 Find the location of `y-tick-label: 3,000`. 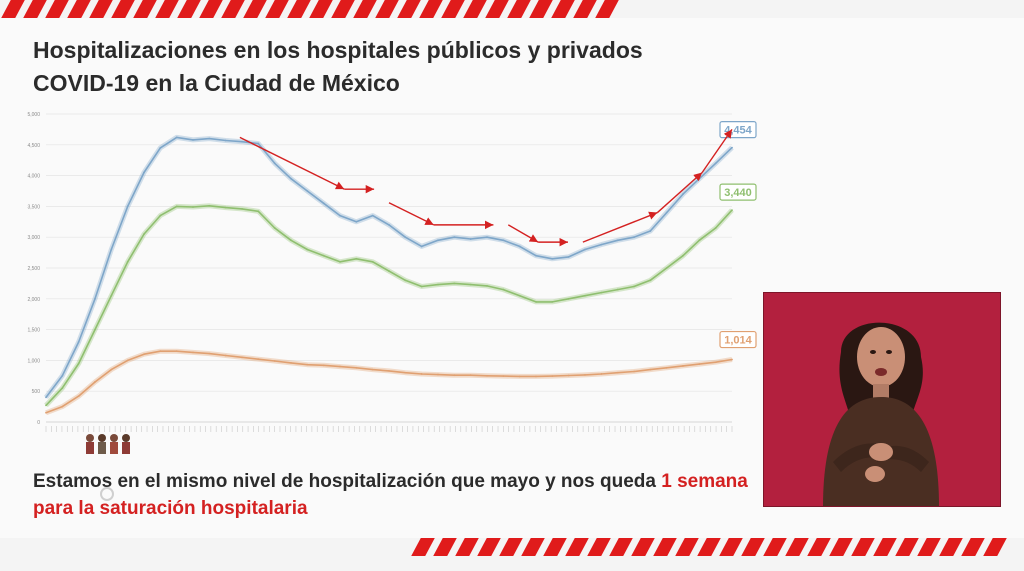

y-tick-label: 3,000 is located at coordinates (33, 238).